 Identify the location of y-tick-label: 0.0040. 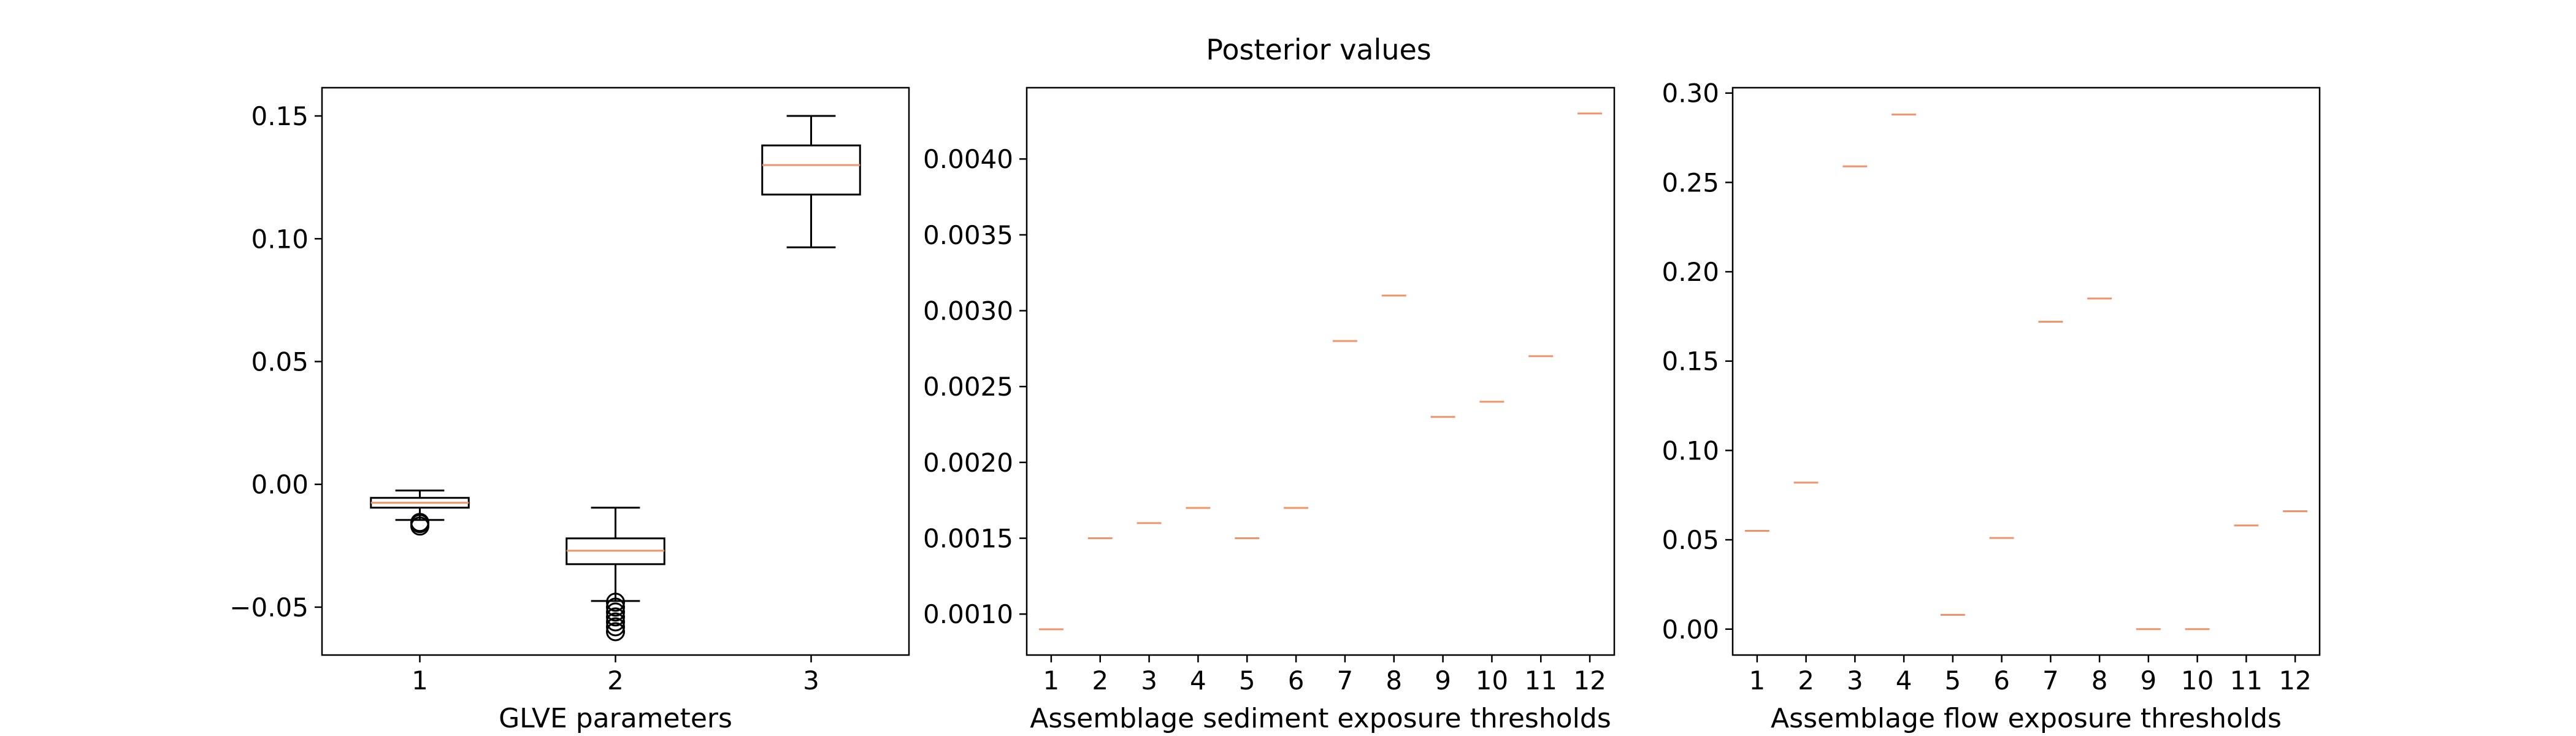
(968, 159).